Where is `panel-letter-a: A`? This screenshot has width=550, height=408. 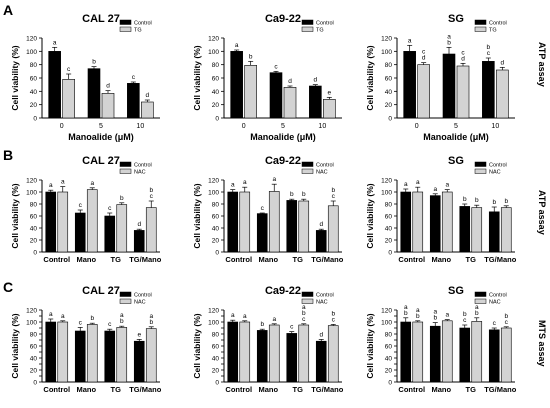 panel-letter-a: A is located at coordinates (8, 10).